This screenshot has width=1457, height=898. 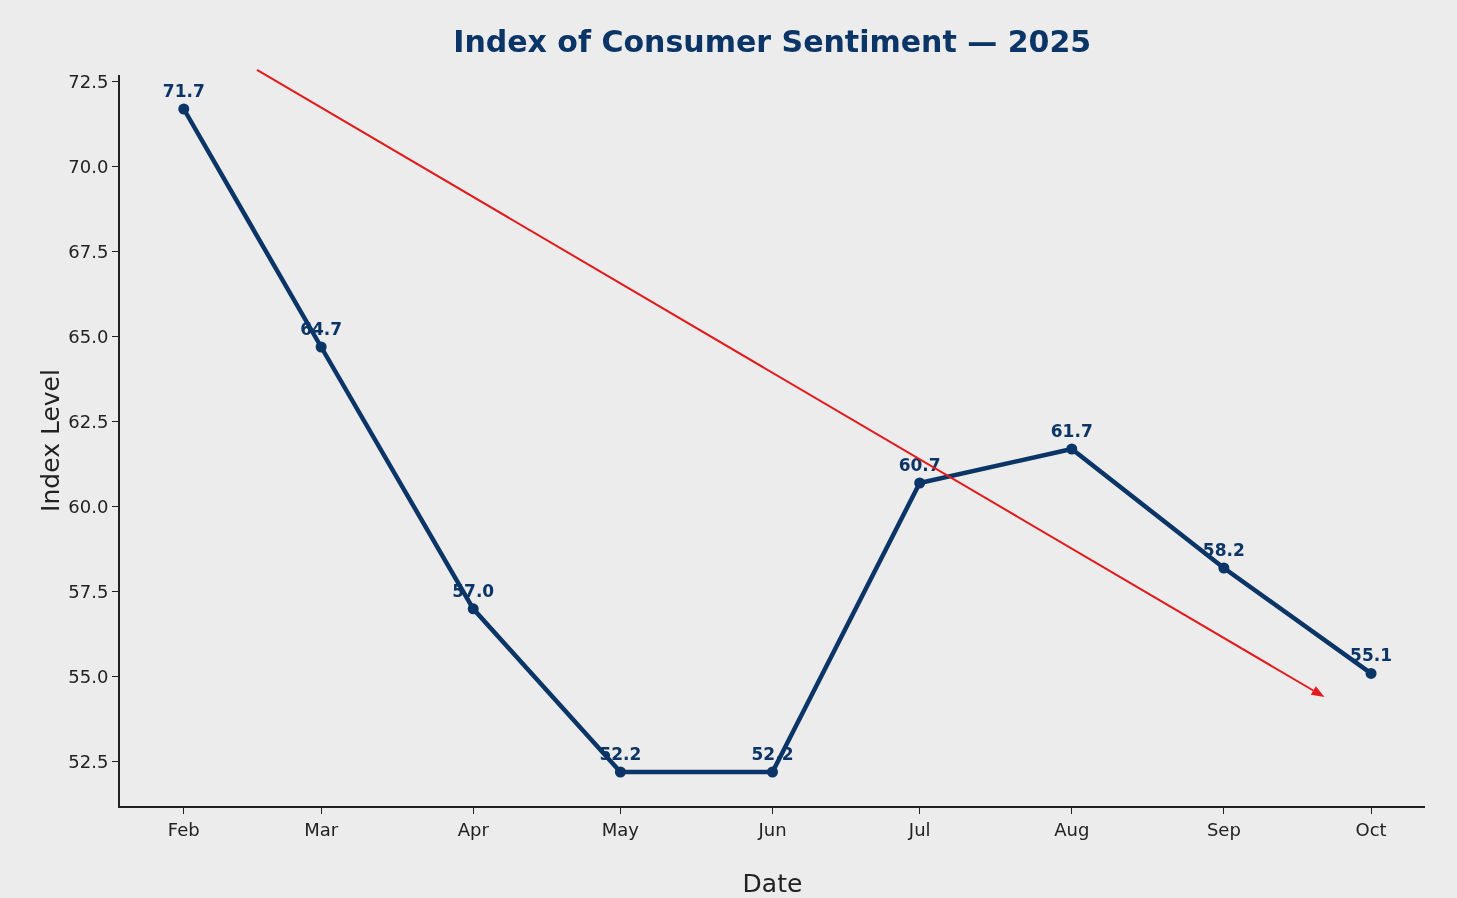 I want to click on y-tick-label: 57.5, so click(x=88, y=592).